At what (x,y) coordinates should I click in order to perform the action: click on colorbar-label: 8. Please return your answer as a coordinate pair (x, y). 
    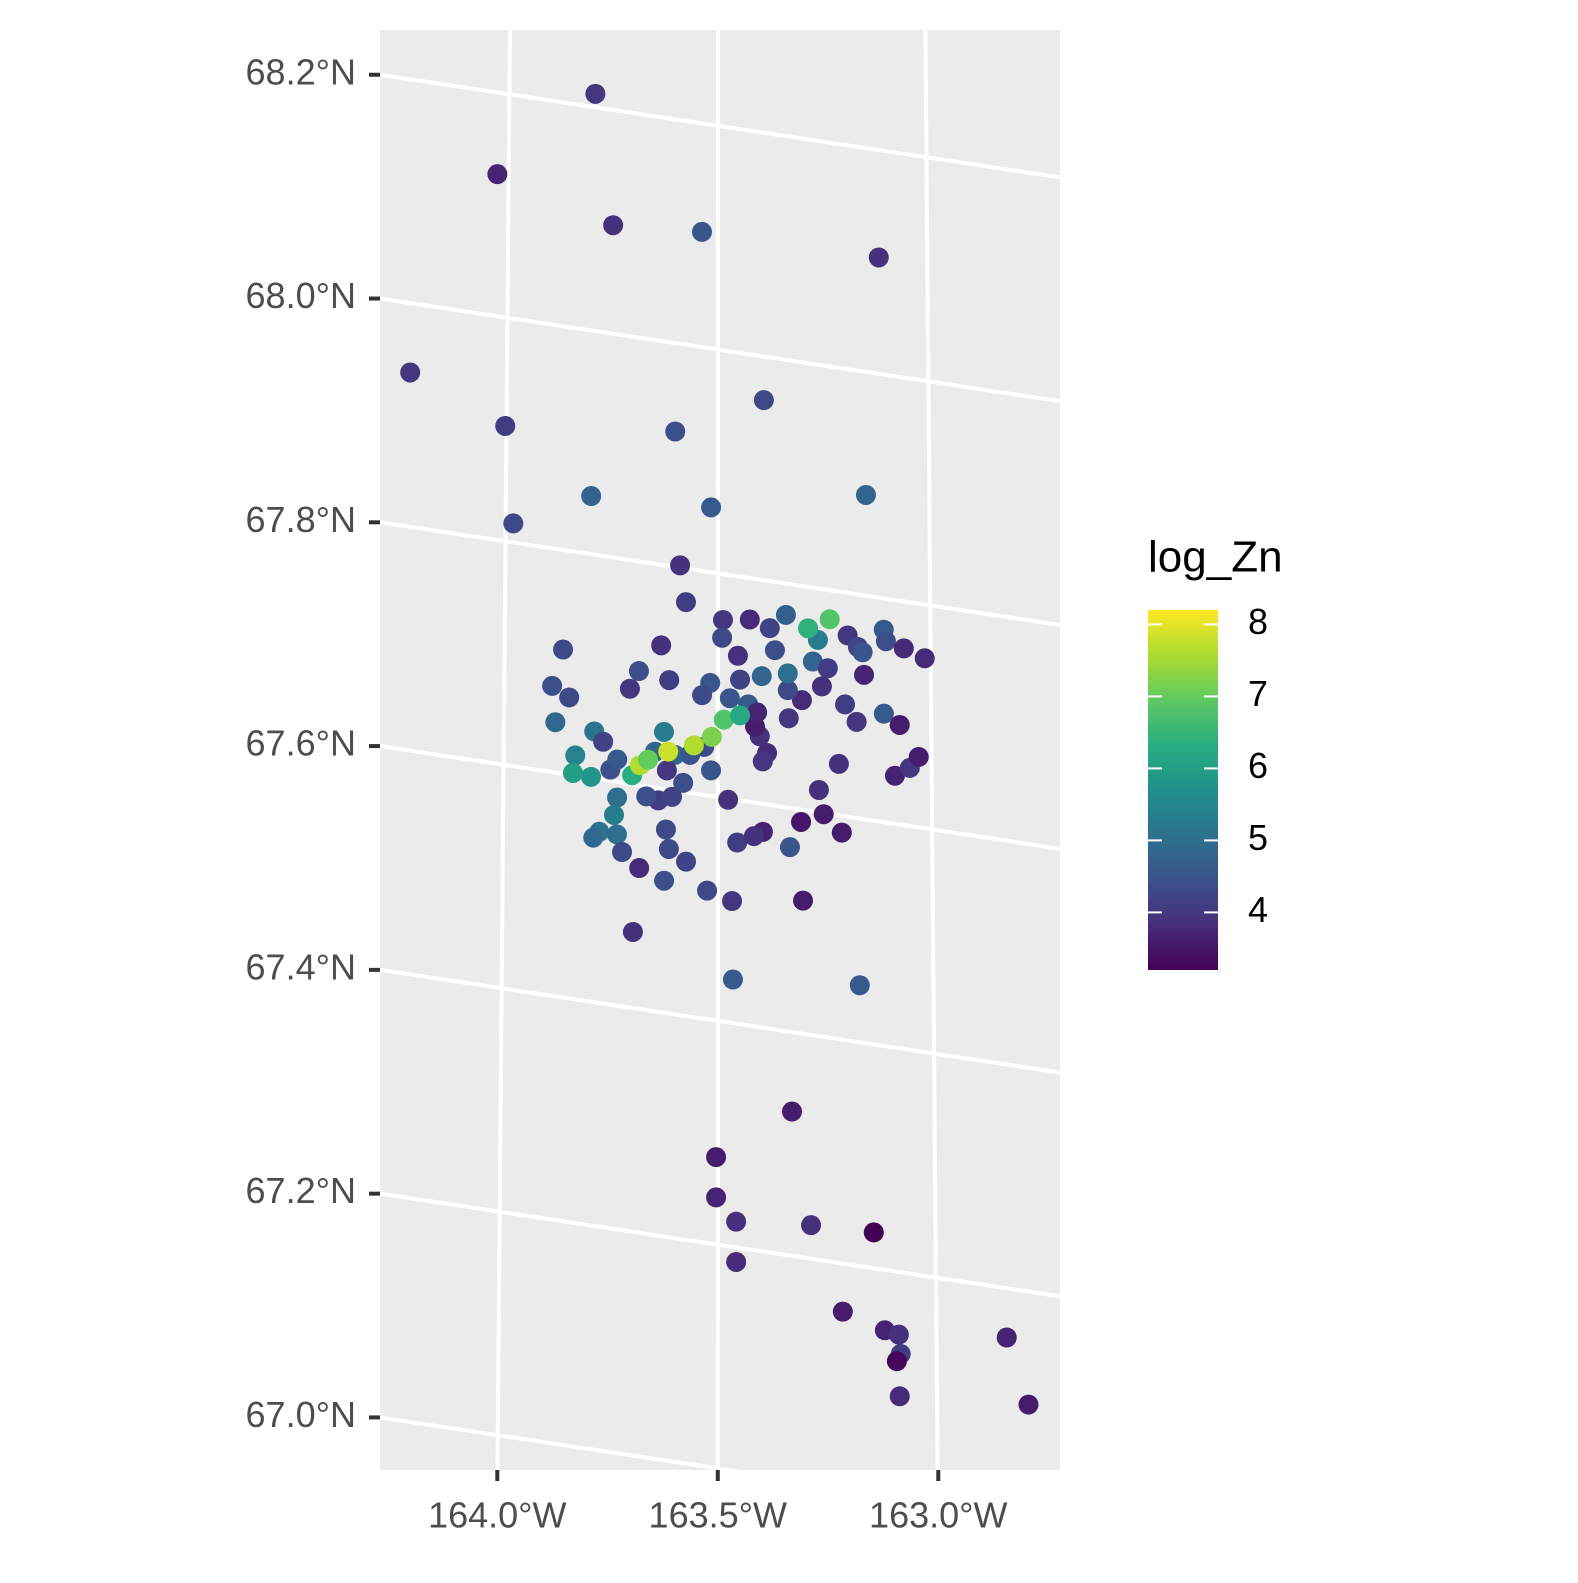
    Looking at the image, I should click on (1258, 621).